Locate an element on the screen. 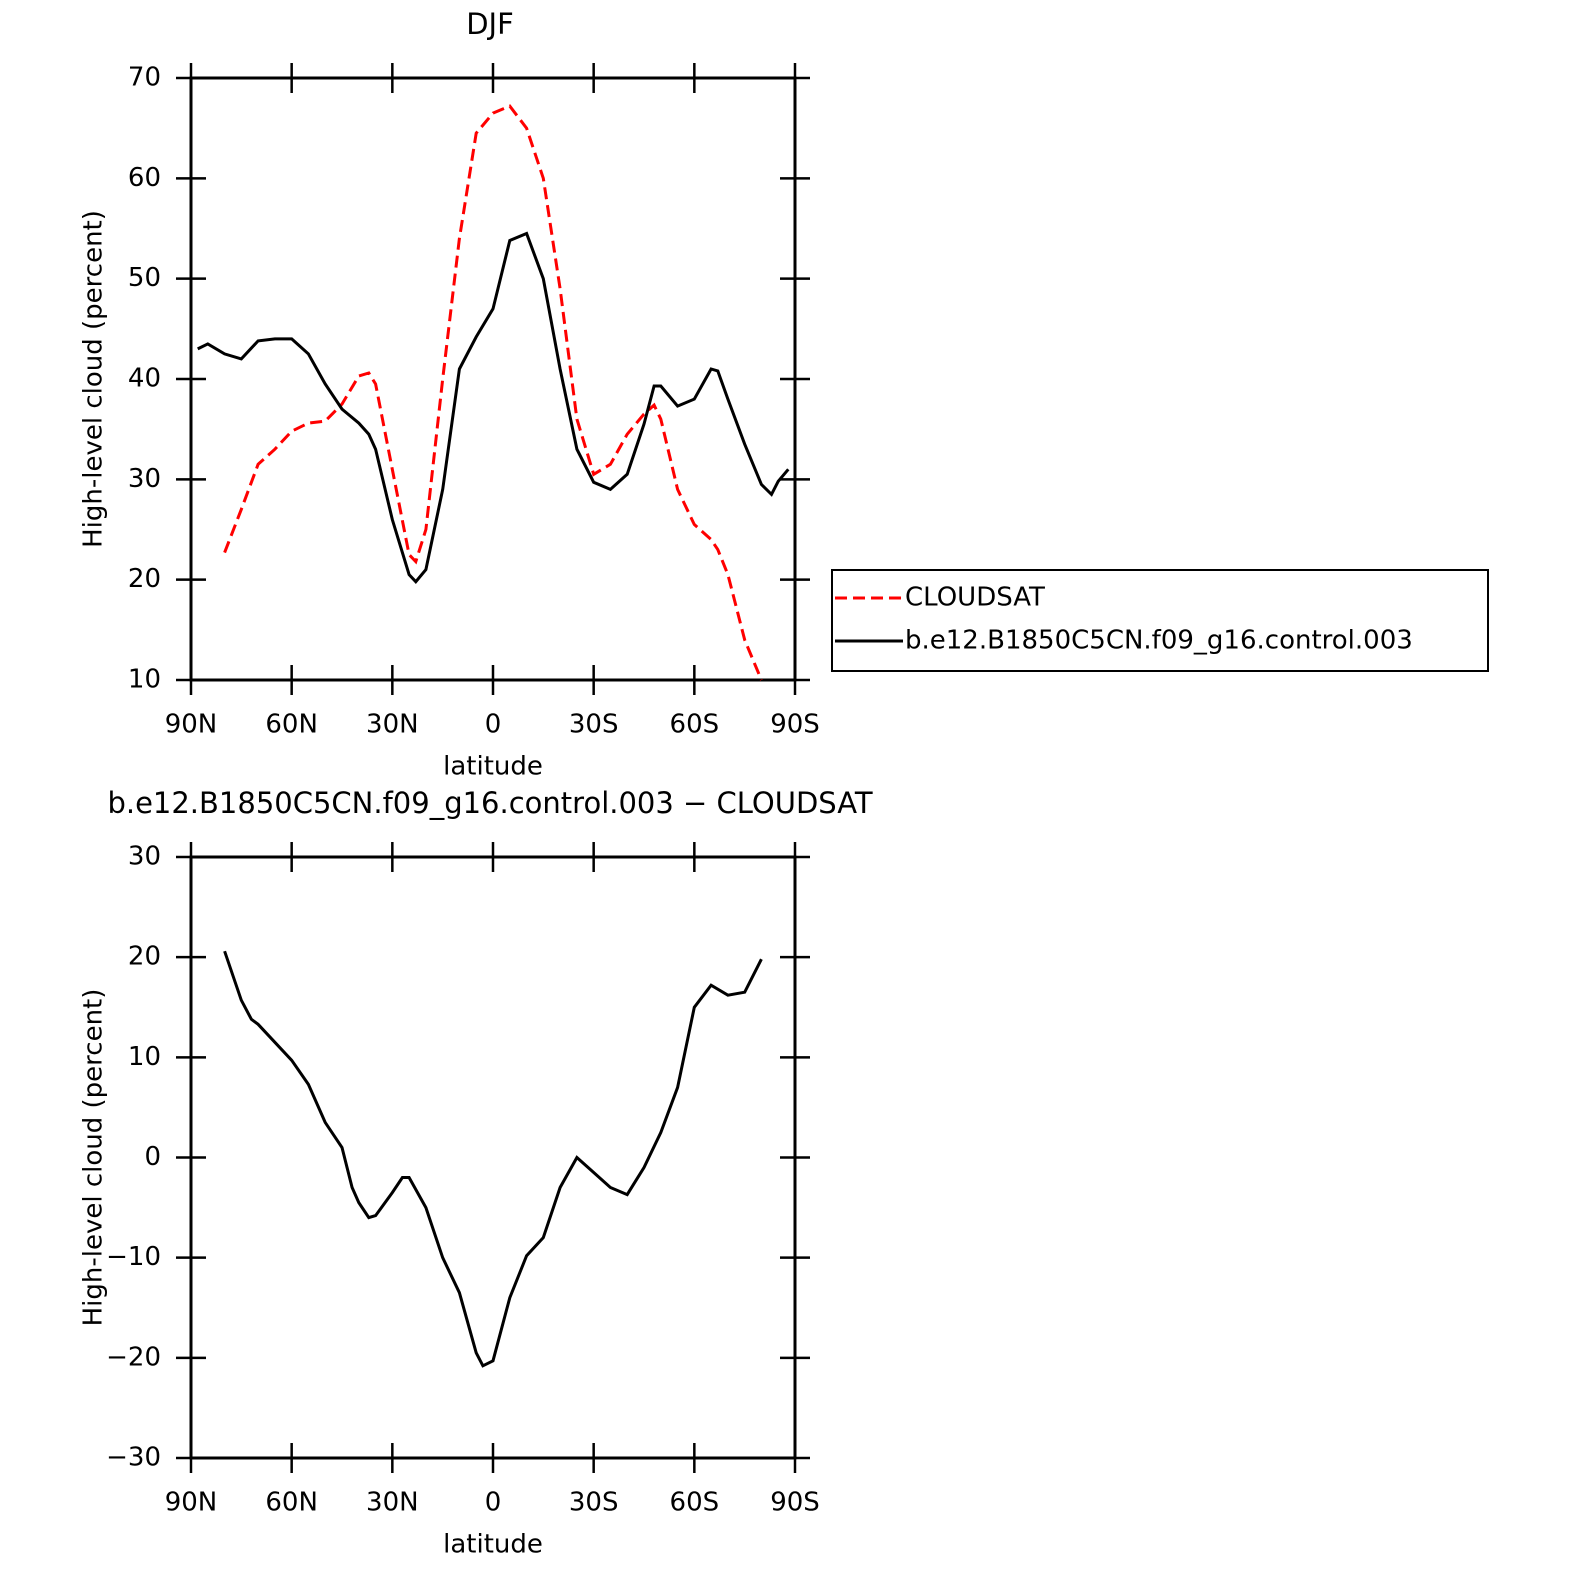 This screenshot has width=1581, height=1581. plot-frame is located at coordinates (493, 1157).